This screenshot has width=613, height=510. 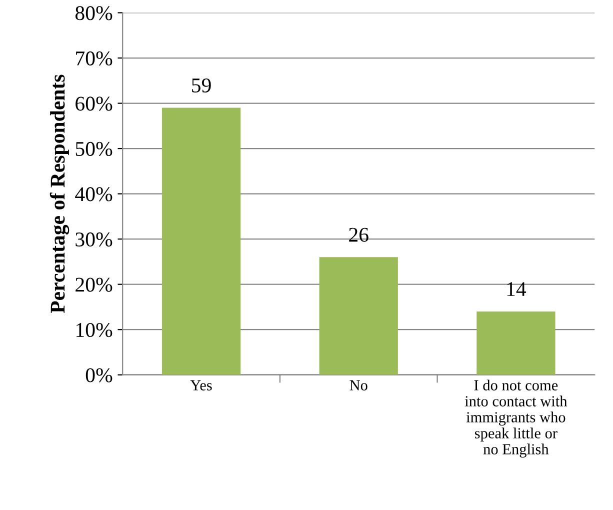 What do you see at coordinates (94, 239) in the screenshot?
I see `y-tick-label: 30%` at bounding box center [94, 239].